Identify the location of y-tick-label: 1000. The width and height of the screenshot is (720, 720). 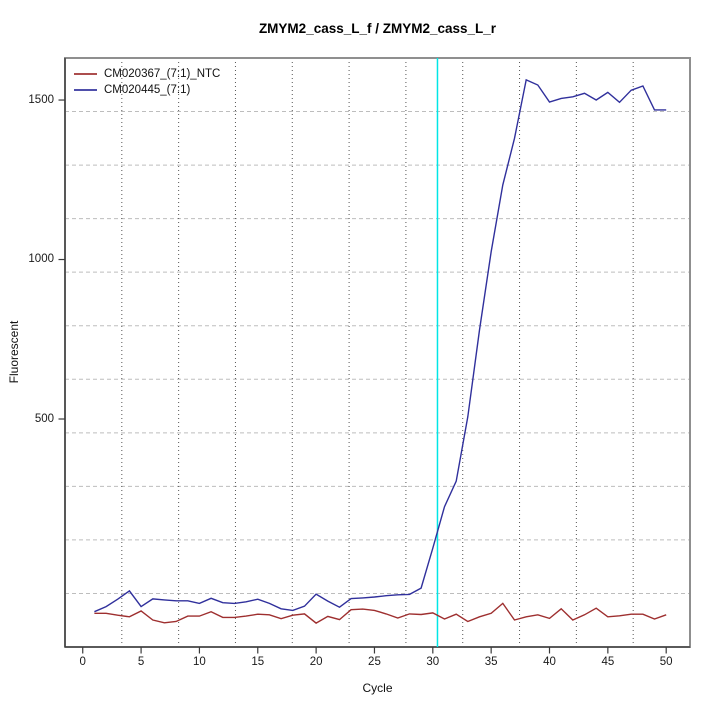
(41, 259).